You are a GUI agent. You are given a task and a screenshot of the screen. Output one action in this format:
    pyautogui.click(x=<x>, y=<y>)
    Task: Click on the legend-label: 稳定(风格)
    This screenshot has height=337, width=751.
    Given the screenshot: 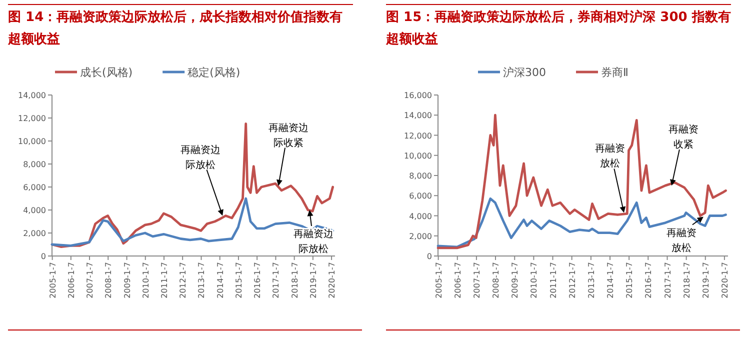 What is the action you would take?
    pyautogui.click(x=214, y=72)
    